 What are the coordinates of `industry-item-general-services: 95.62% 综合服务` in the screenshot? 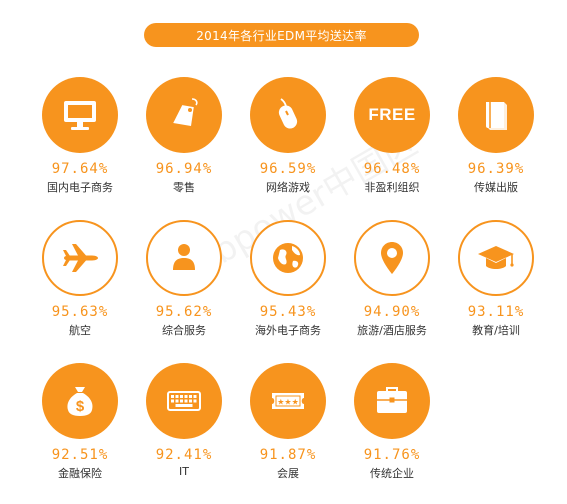 It's located at (184, 285).